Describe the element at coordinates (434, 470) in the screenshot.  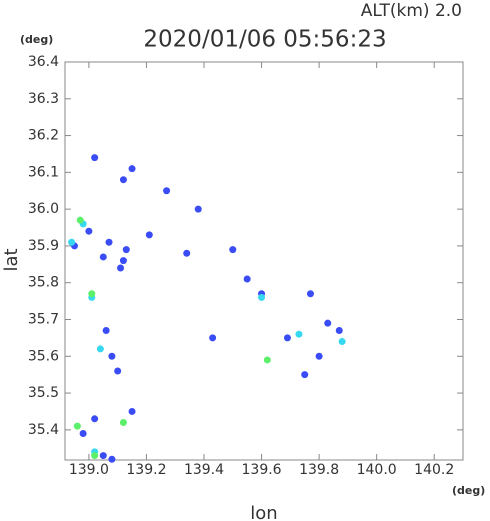
I see `x-tick-label: 140.2` at that location.